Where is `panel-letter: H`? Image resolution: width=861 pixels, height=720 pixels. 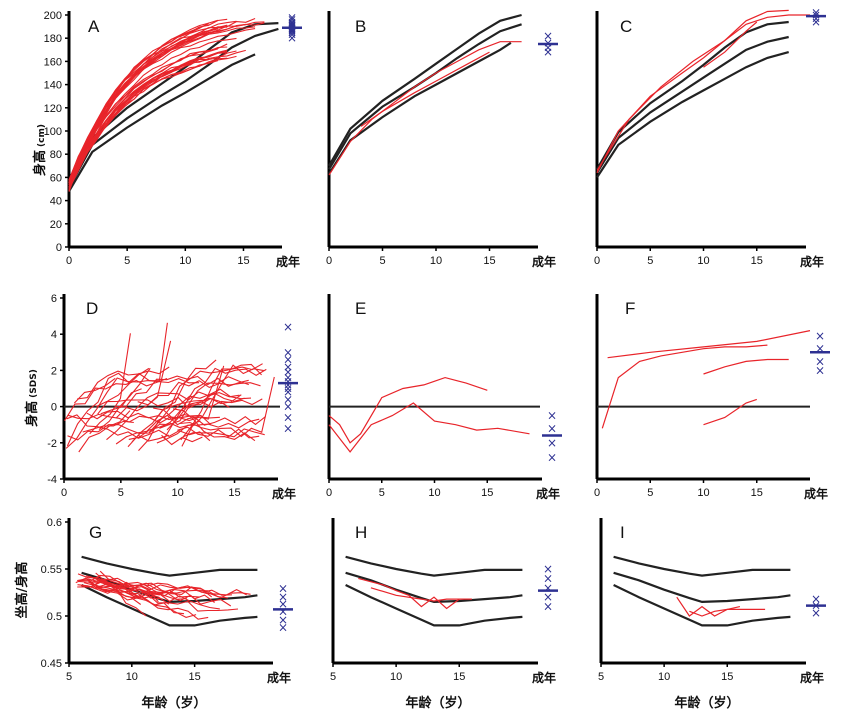 panel-letter: H is located at coordinates (361, 532).